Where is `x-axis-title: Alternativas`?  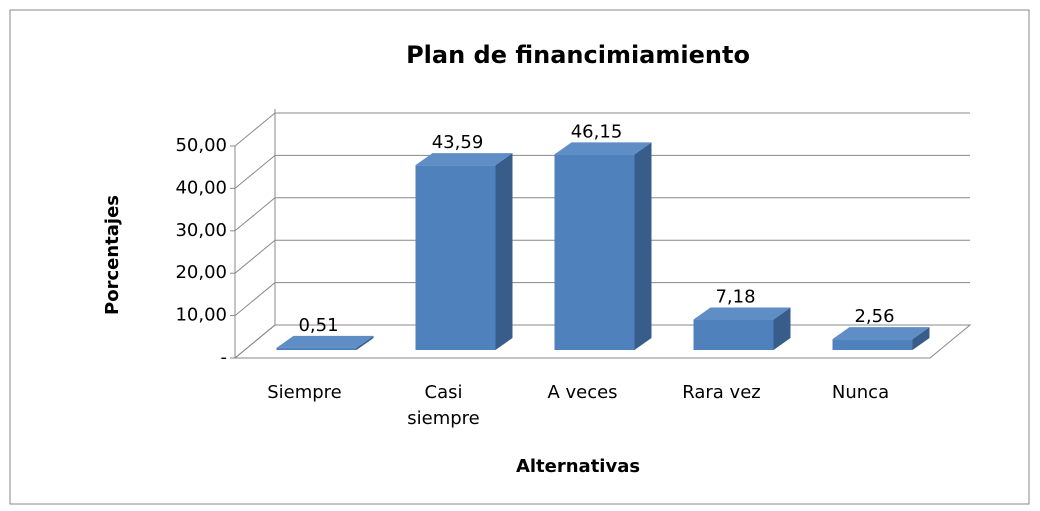 x-axis-title: Alternativas is located at coordinates (578, 466).